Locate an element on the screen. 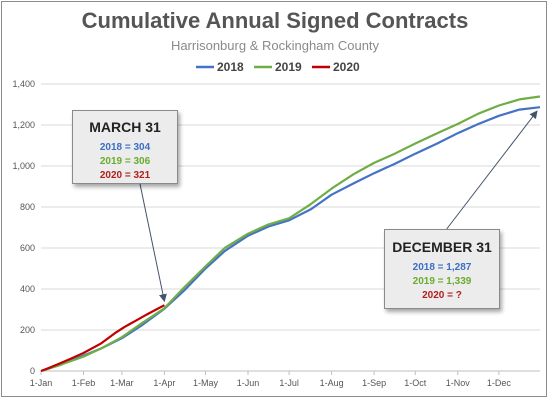 The image size is (550, 400). x-tick-label: 1-May is located at coordinates (206, 383).